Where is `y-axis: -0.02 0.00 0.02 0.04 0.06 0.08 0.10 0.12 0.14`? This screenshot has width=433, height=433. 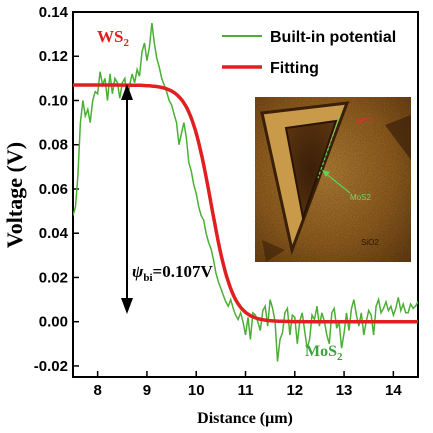
y-axis: -0.02 0.00 0.02 0.04 0.06 0.08 0.10 0.12 0.14 is located at coordinates (56, 189).